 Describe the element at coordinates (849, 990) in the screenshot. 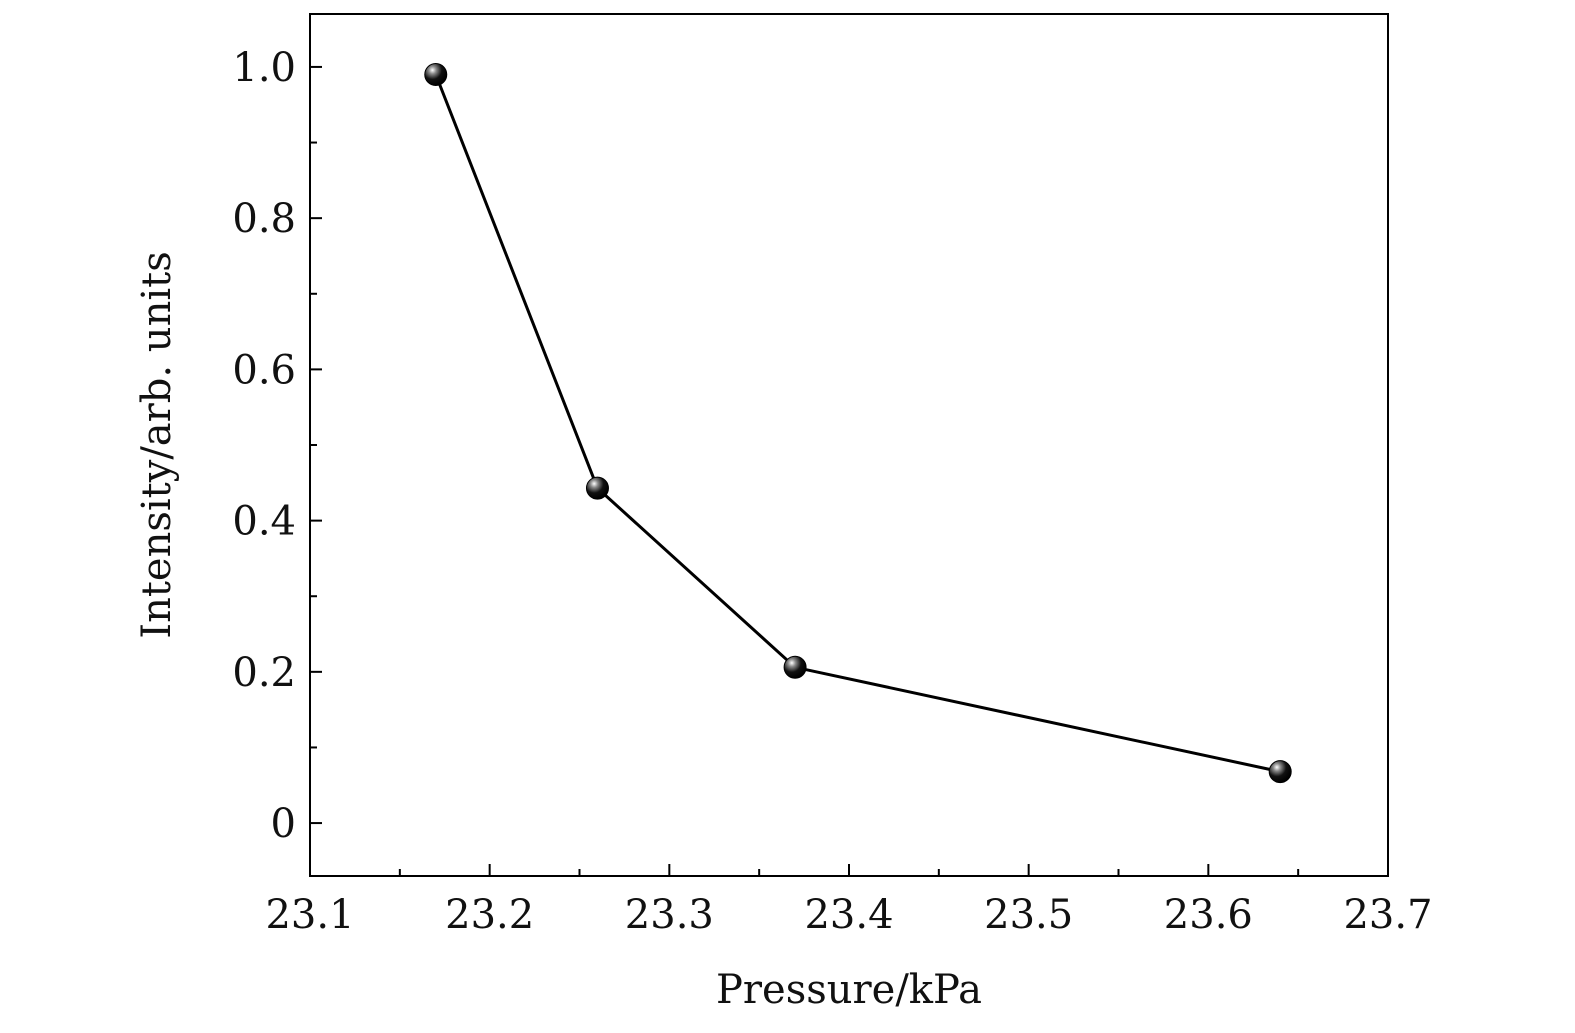

I see `x-axis-label: Pressure/kPa` at that location.